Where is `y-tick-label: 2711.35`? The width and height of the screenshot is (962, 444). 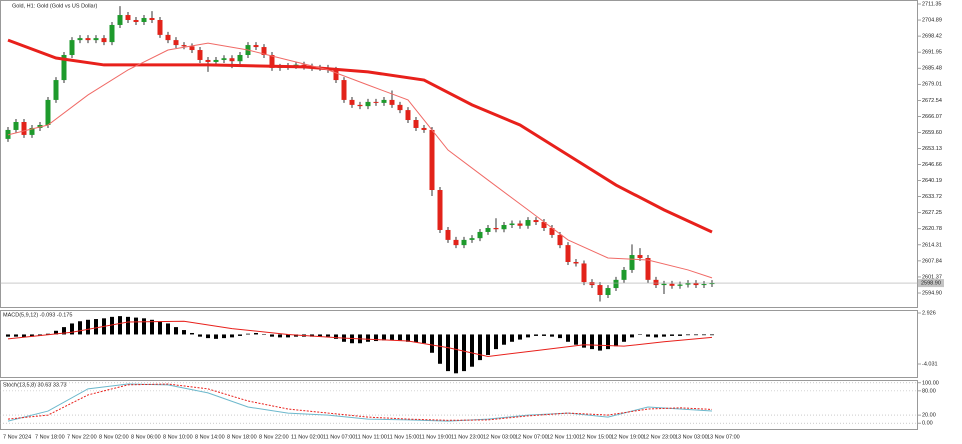 y-tick-label: 2711.35 is located at coordinates (931, 4).